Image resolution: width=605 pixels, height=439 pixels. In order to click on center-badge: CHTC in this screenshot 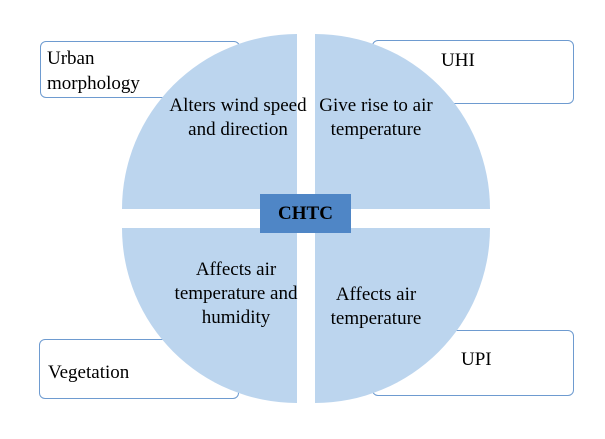, I will do `click(305, 213)`.